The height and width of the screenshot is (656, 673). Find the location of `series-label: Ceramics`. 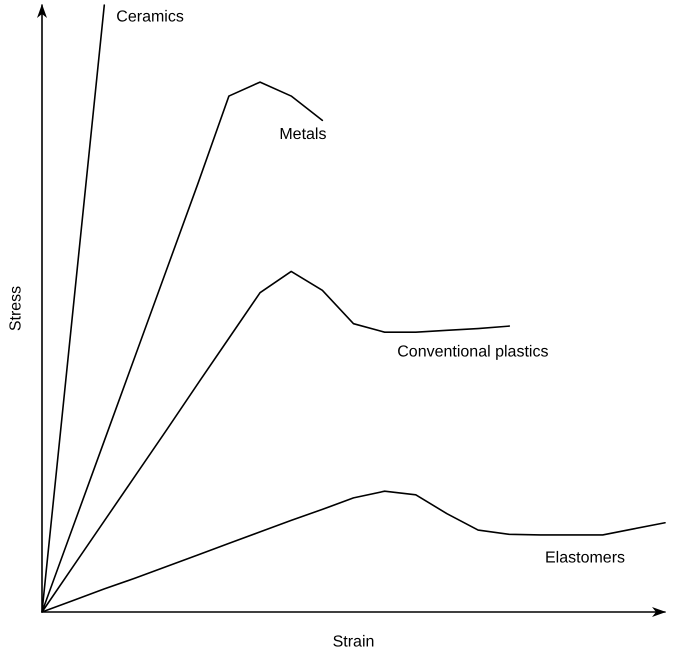

series-label: Ceramics is located at coordinates (150, 17).